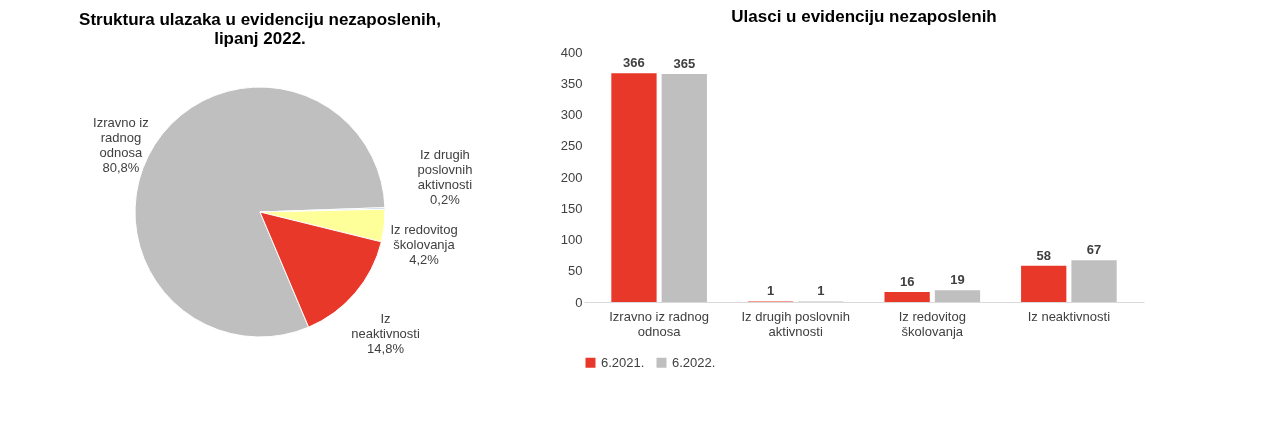 The width and height of the screenshot is (1281, 423). I want to click on y-tick-label: 350, so click(571, 83).